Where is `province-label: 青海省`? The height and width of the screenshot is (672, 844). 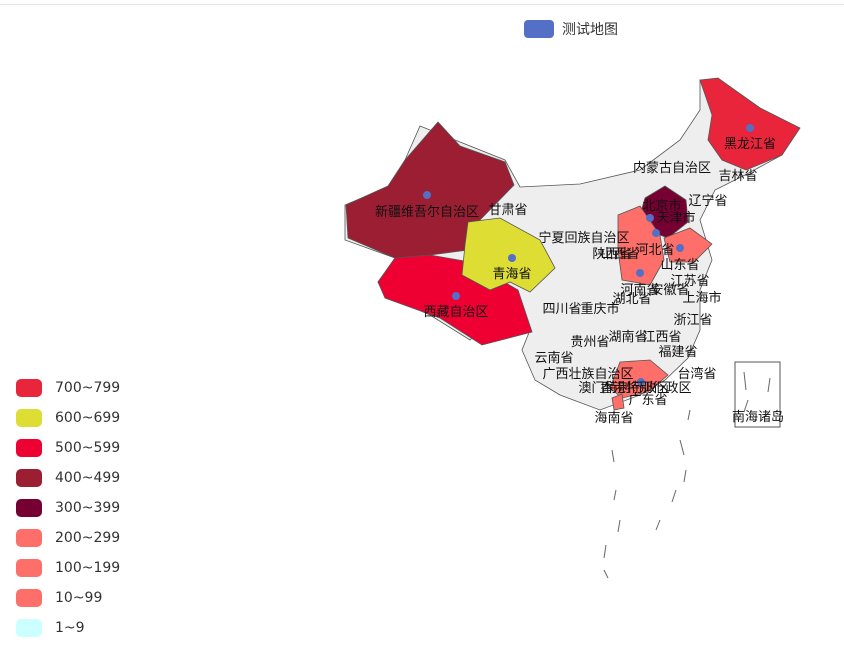
province-label: 青海省 is located at coordinates (511, 274).